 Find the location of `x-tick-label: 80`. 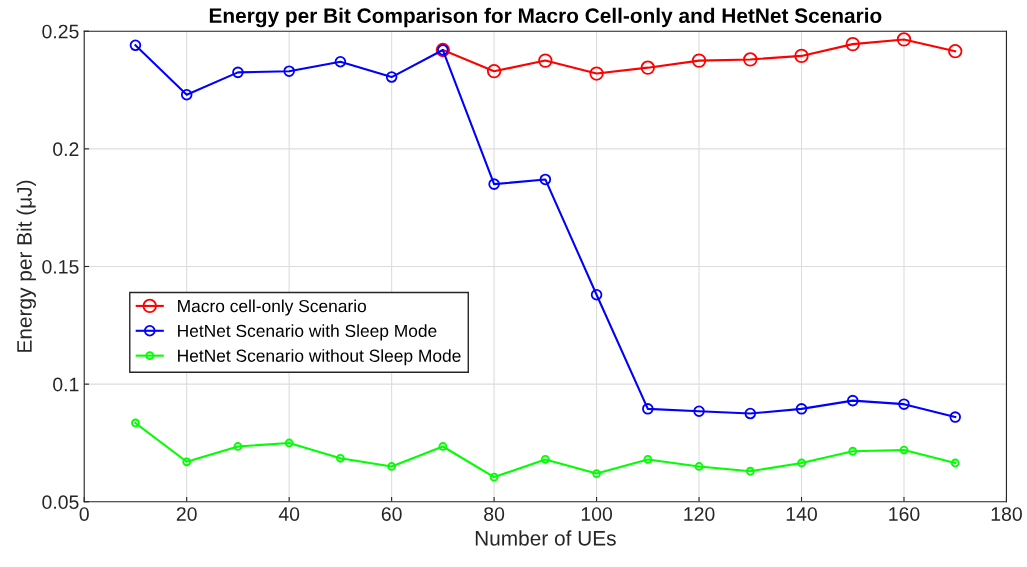

x-tick-label: 80 is located at coordinates (494, 514).